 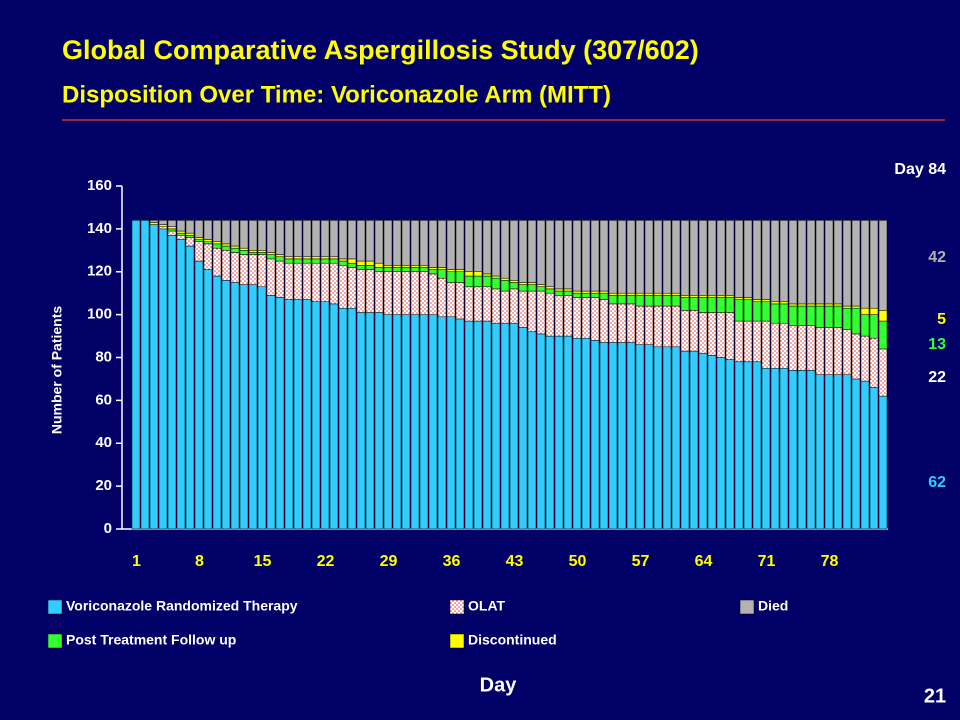 What do you see at coordinates (920, 169) in the screenshot?
I see `annotation: Day 84` at bounding box center [920, 169].